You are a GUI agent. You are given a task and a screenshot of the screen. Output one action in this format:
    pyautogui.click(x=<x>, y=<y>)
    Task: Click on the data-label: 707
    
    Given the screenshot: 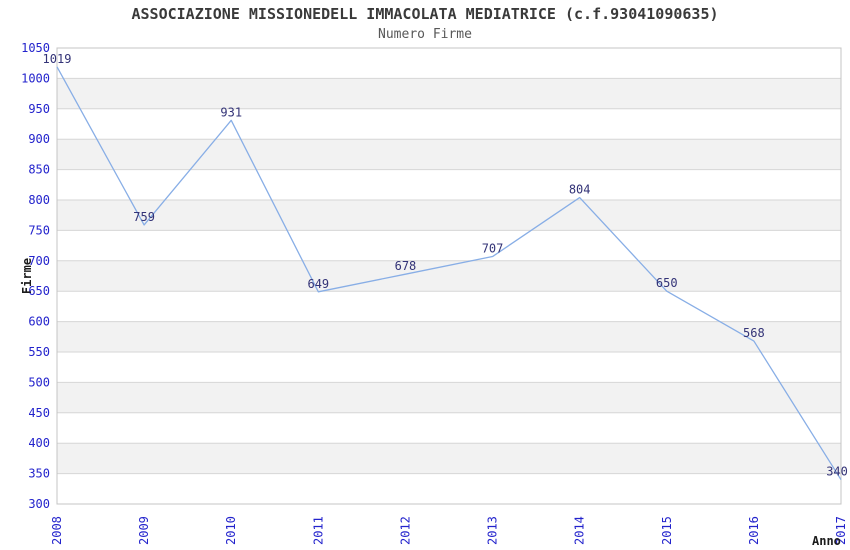 What is the action you would take?
    pyautogui.click(x=493, y=249)
    